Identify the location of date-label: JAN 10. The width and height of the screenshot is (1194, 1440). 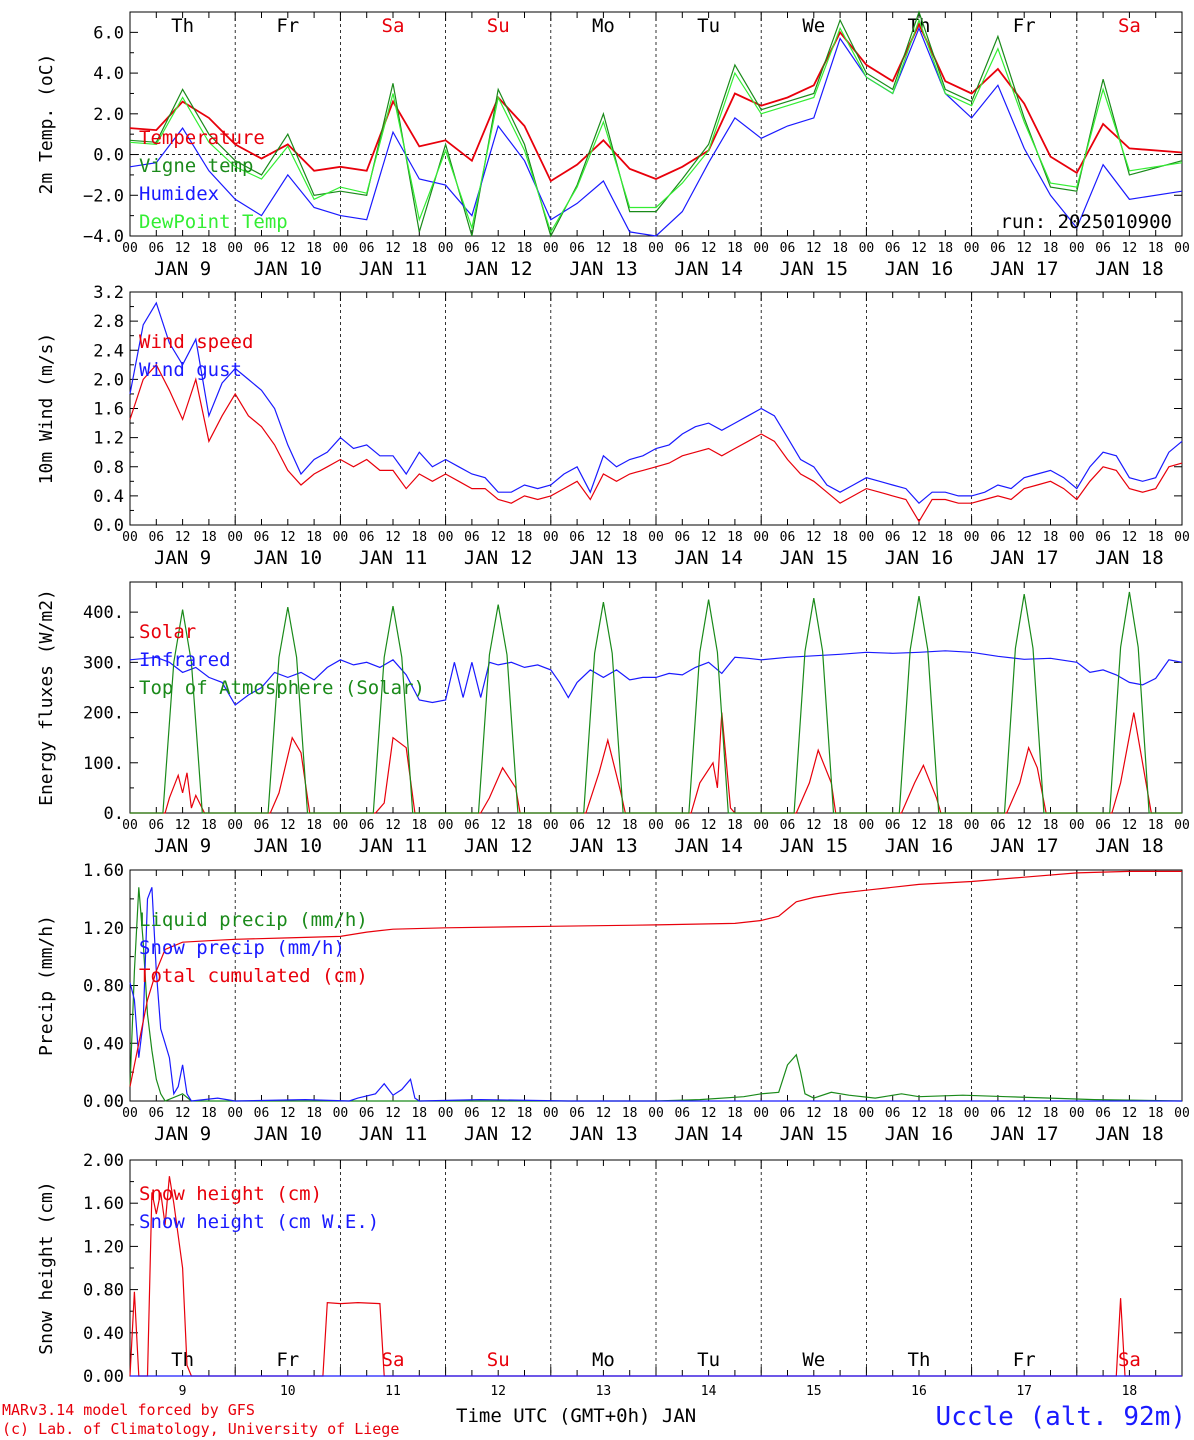
(287, 558).